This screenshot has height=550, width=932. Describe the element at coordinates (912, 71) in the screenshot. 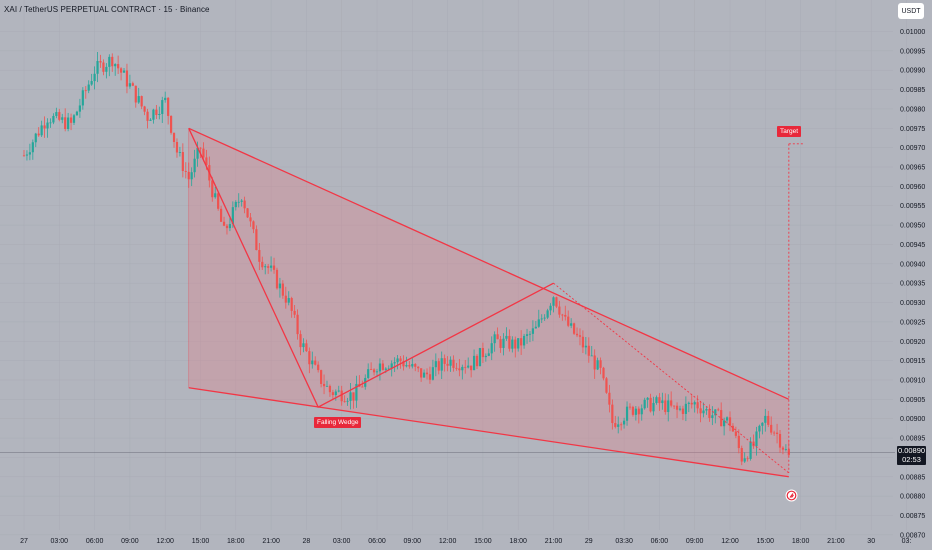

I see `price-axis-label: 0.00990` at that location.